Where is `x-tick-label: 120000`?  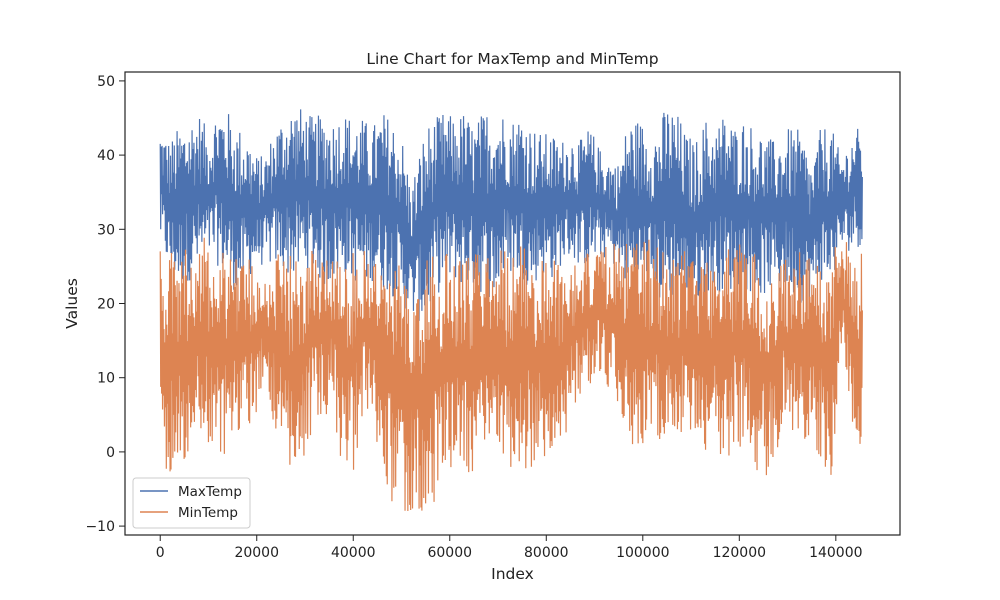
x-tick-label: 120000 is located at coordinates (739, 553).